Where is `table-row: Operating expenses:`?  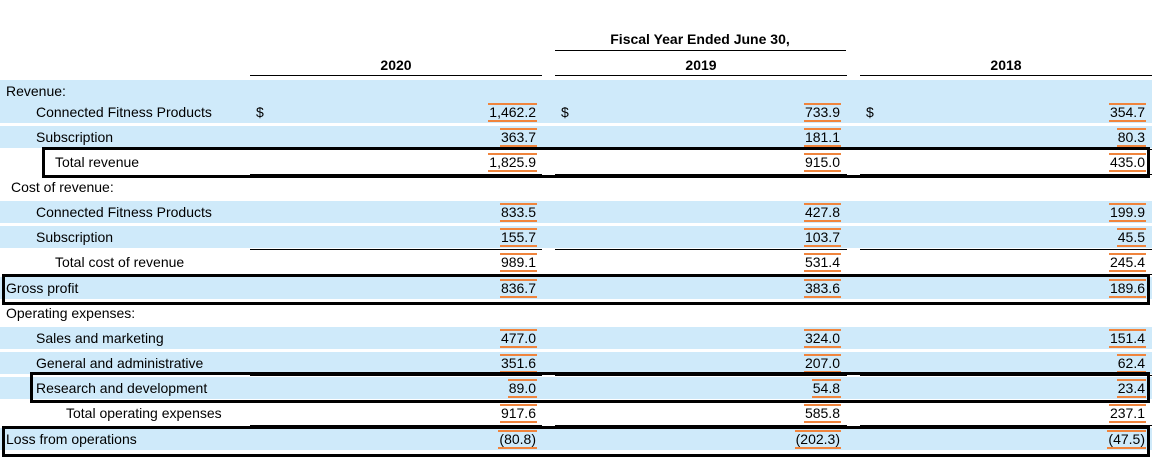 table-row: Operating expenses: is located at coordinates (576, 313).